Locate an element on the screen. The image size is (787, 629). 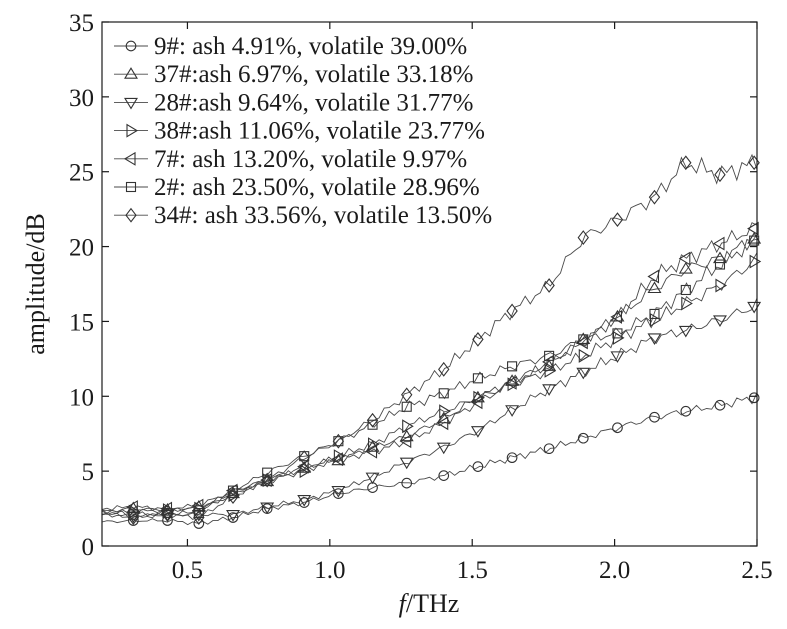
y-tick-label: 5 is located at coordinates (88, 472).